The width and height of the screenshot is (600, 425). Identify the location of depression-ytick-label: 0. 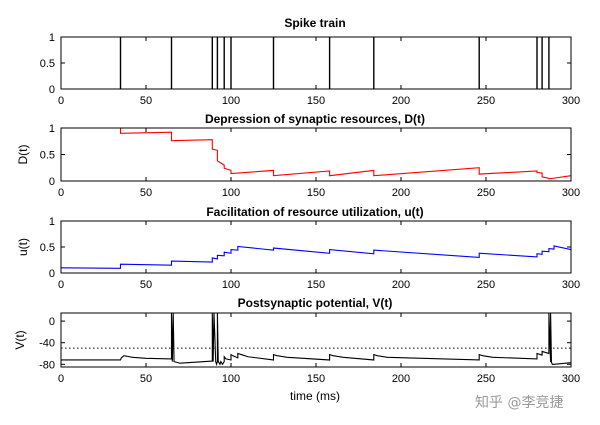
(52, 182).